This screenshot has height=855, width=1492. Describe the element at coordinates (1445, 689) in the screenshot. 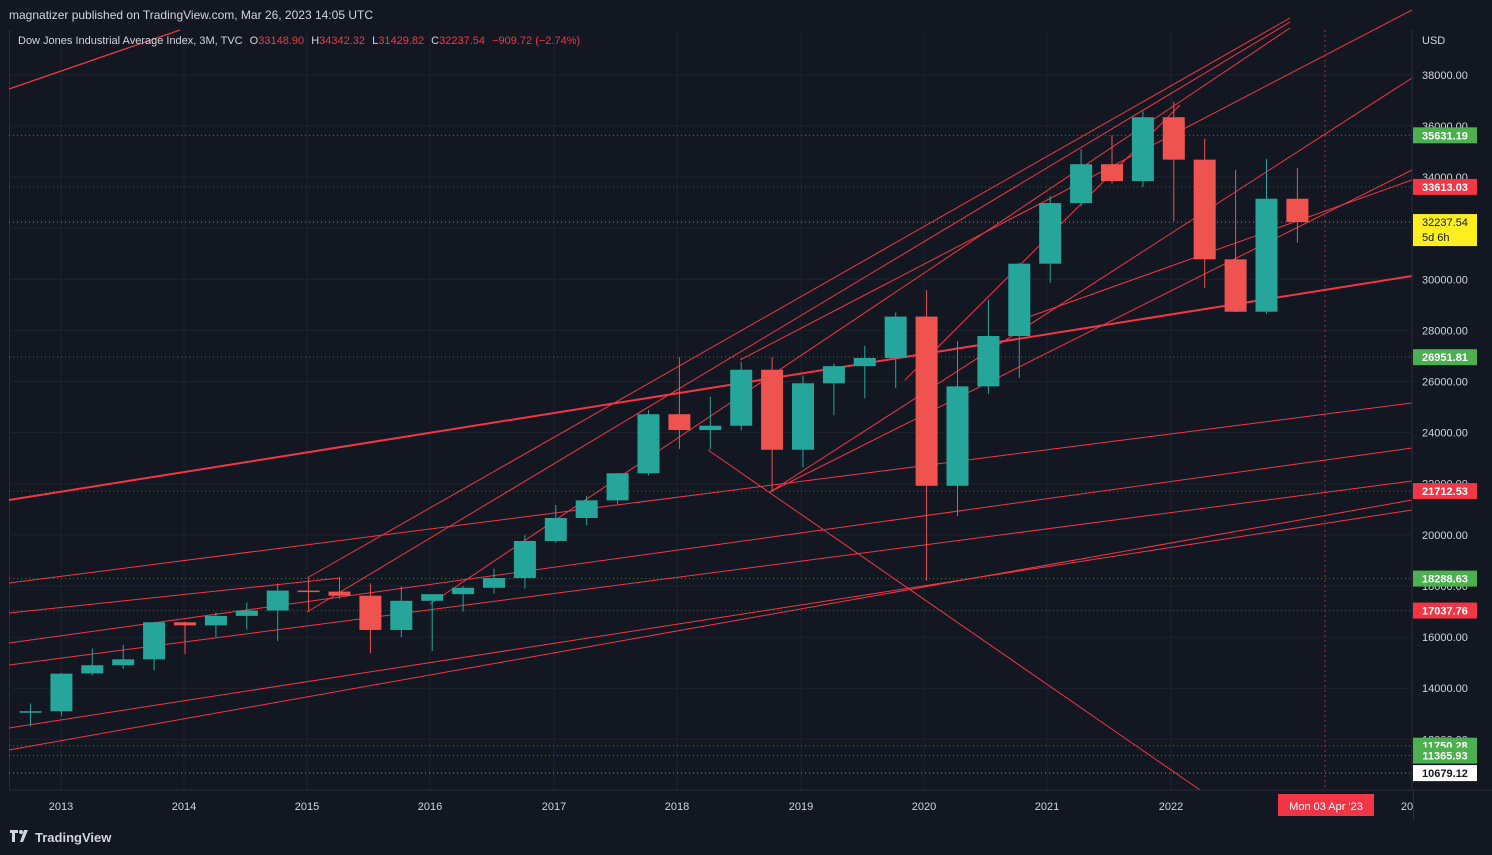

I see `y-tick-label: 14000.00` at that location.